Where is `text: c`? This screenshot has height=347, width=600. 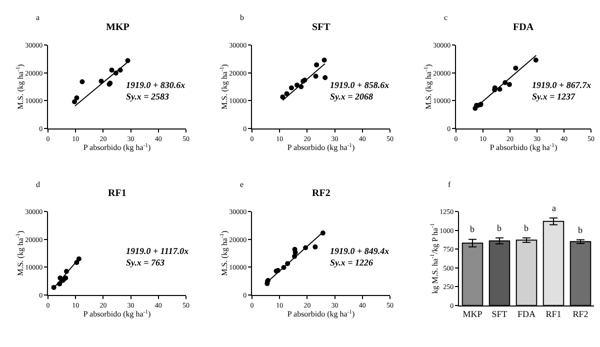 text: c is located at coordinates (446, 17).